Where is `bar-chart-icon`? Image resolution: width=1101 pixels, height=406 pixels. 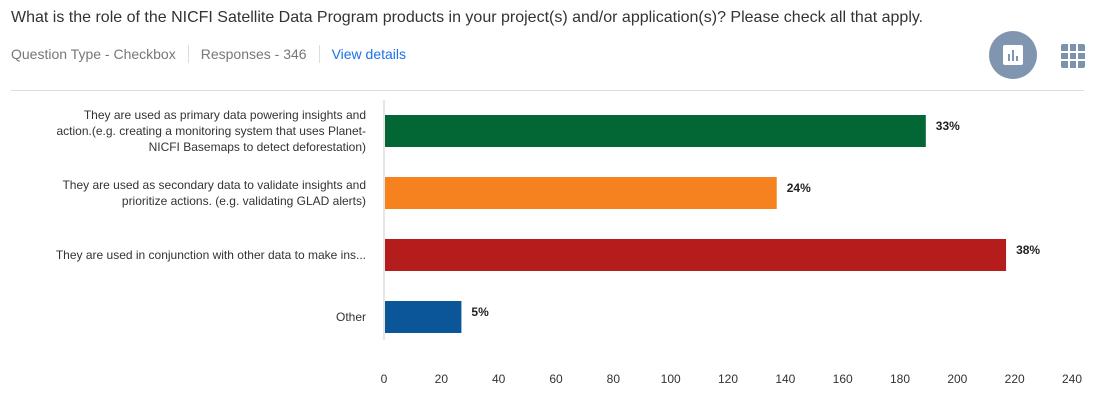 bar-chart-icon is located at coordinates (1013, 55).